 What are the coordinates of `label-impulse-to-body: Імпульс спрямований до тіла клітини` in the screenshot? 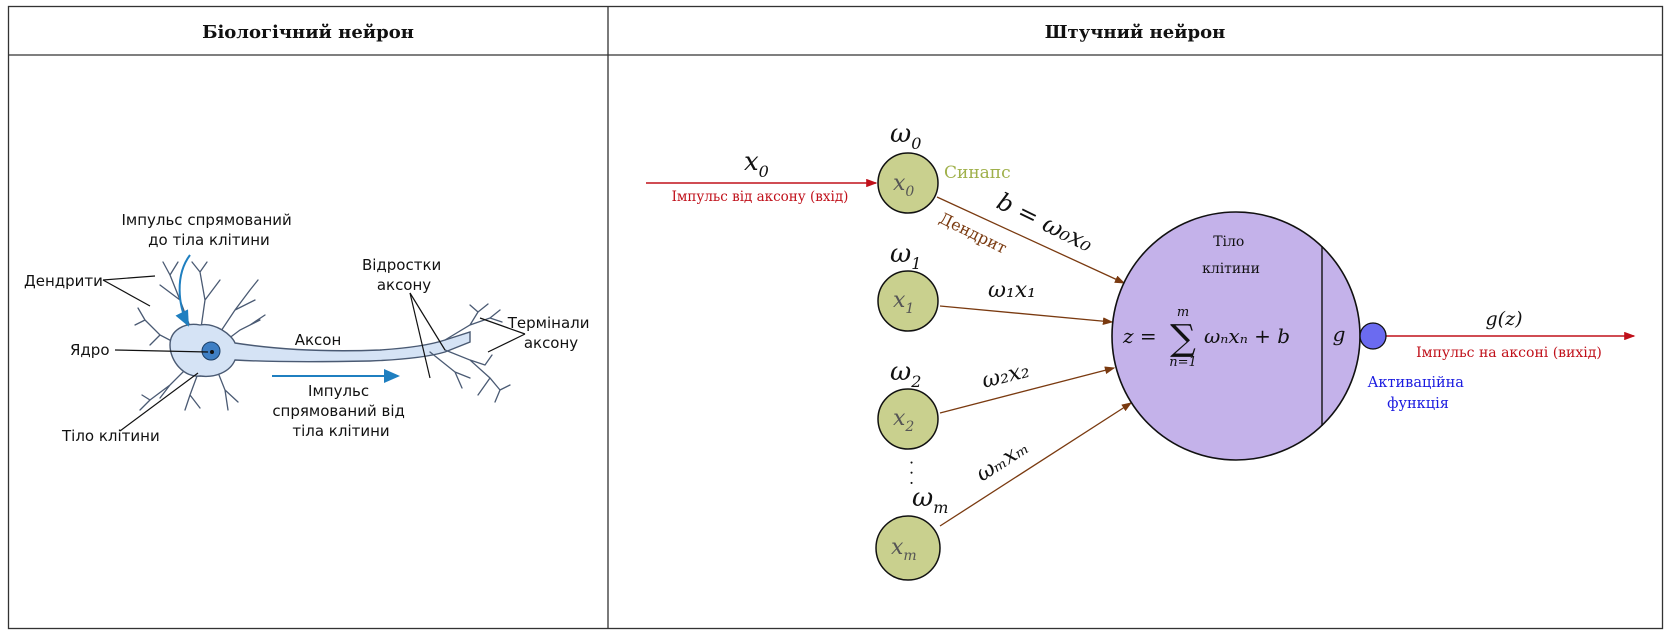 It's located at (208, 230).